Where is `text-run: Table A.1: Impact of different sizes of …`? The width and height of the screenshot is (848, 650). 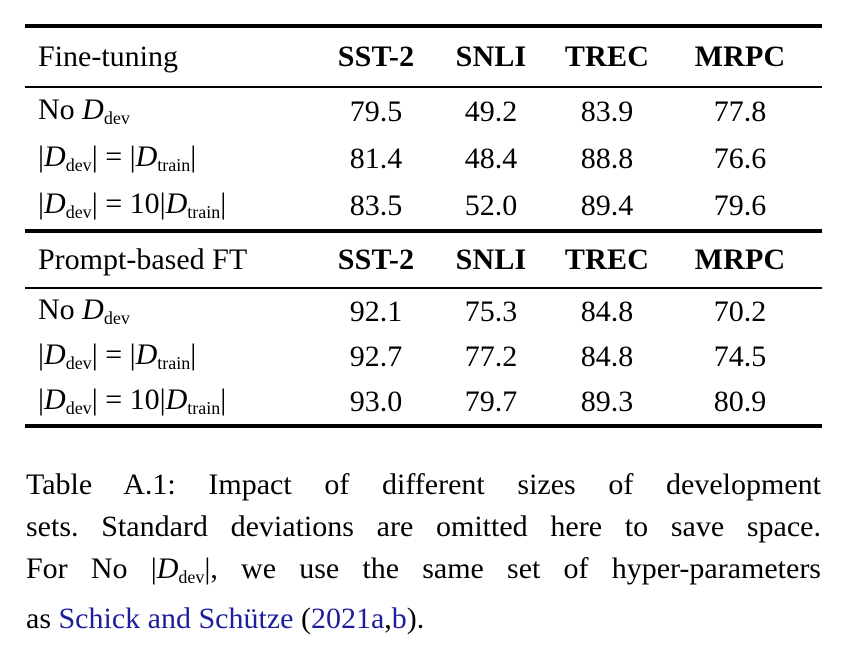 text-run: Table A.1: Impact of different sizes of … is located at coordinates (423, 484).